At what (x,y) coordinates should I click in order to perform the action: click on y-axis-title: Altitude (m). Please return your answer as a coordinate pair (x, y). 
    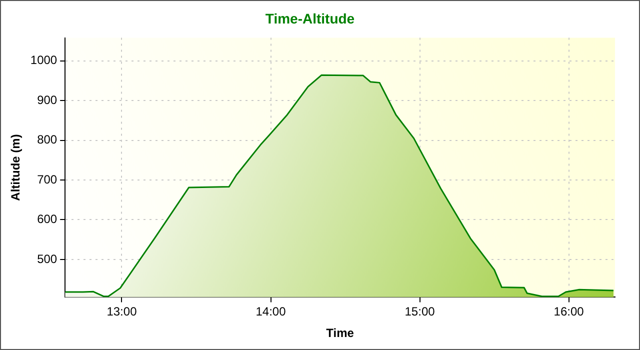
    Looking at the image, I should click on (15, 167).